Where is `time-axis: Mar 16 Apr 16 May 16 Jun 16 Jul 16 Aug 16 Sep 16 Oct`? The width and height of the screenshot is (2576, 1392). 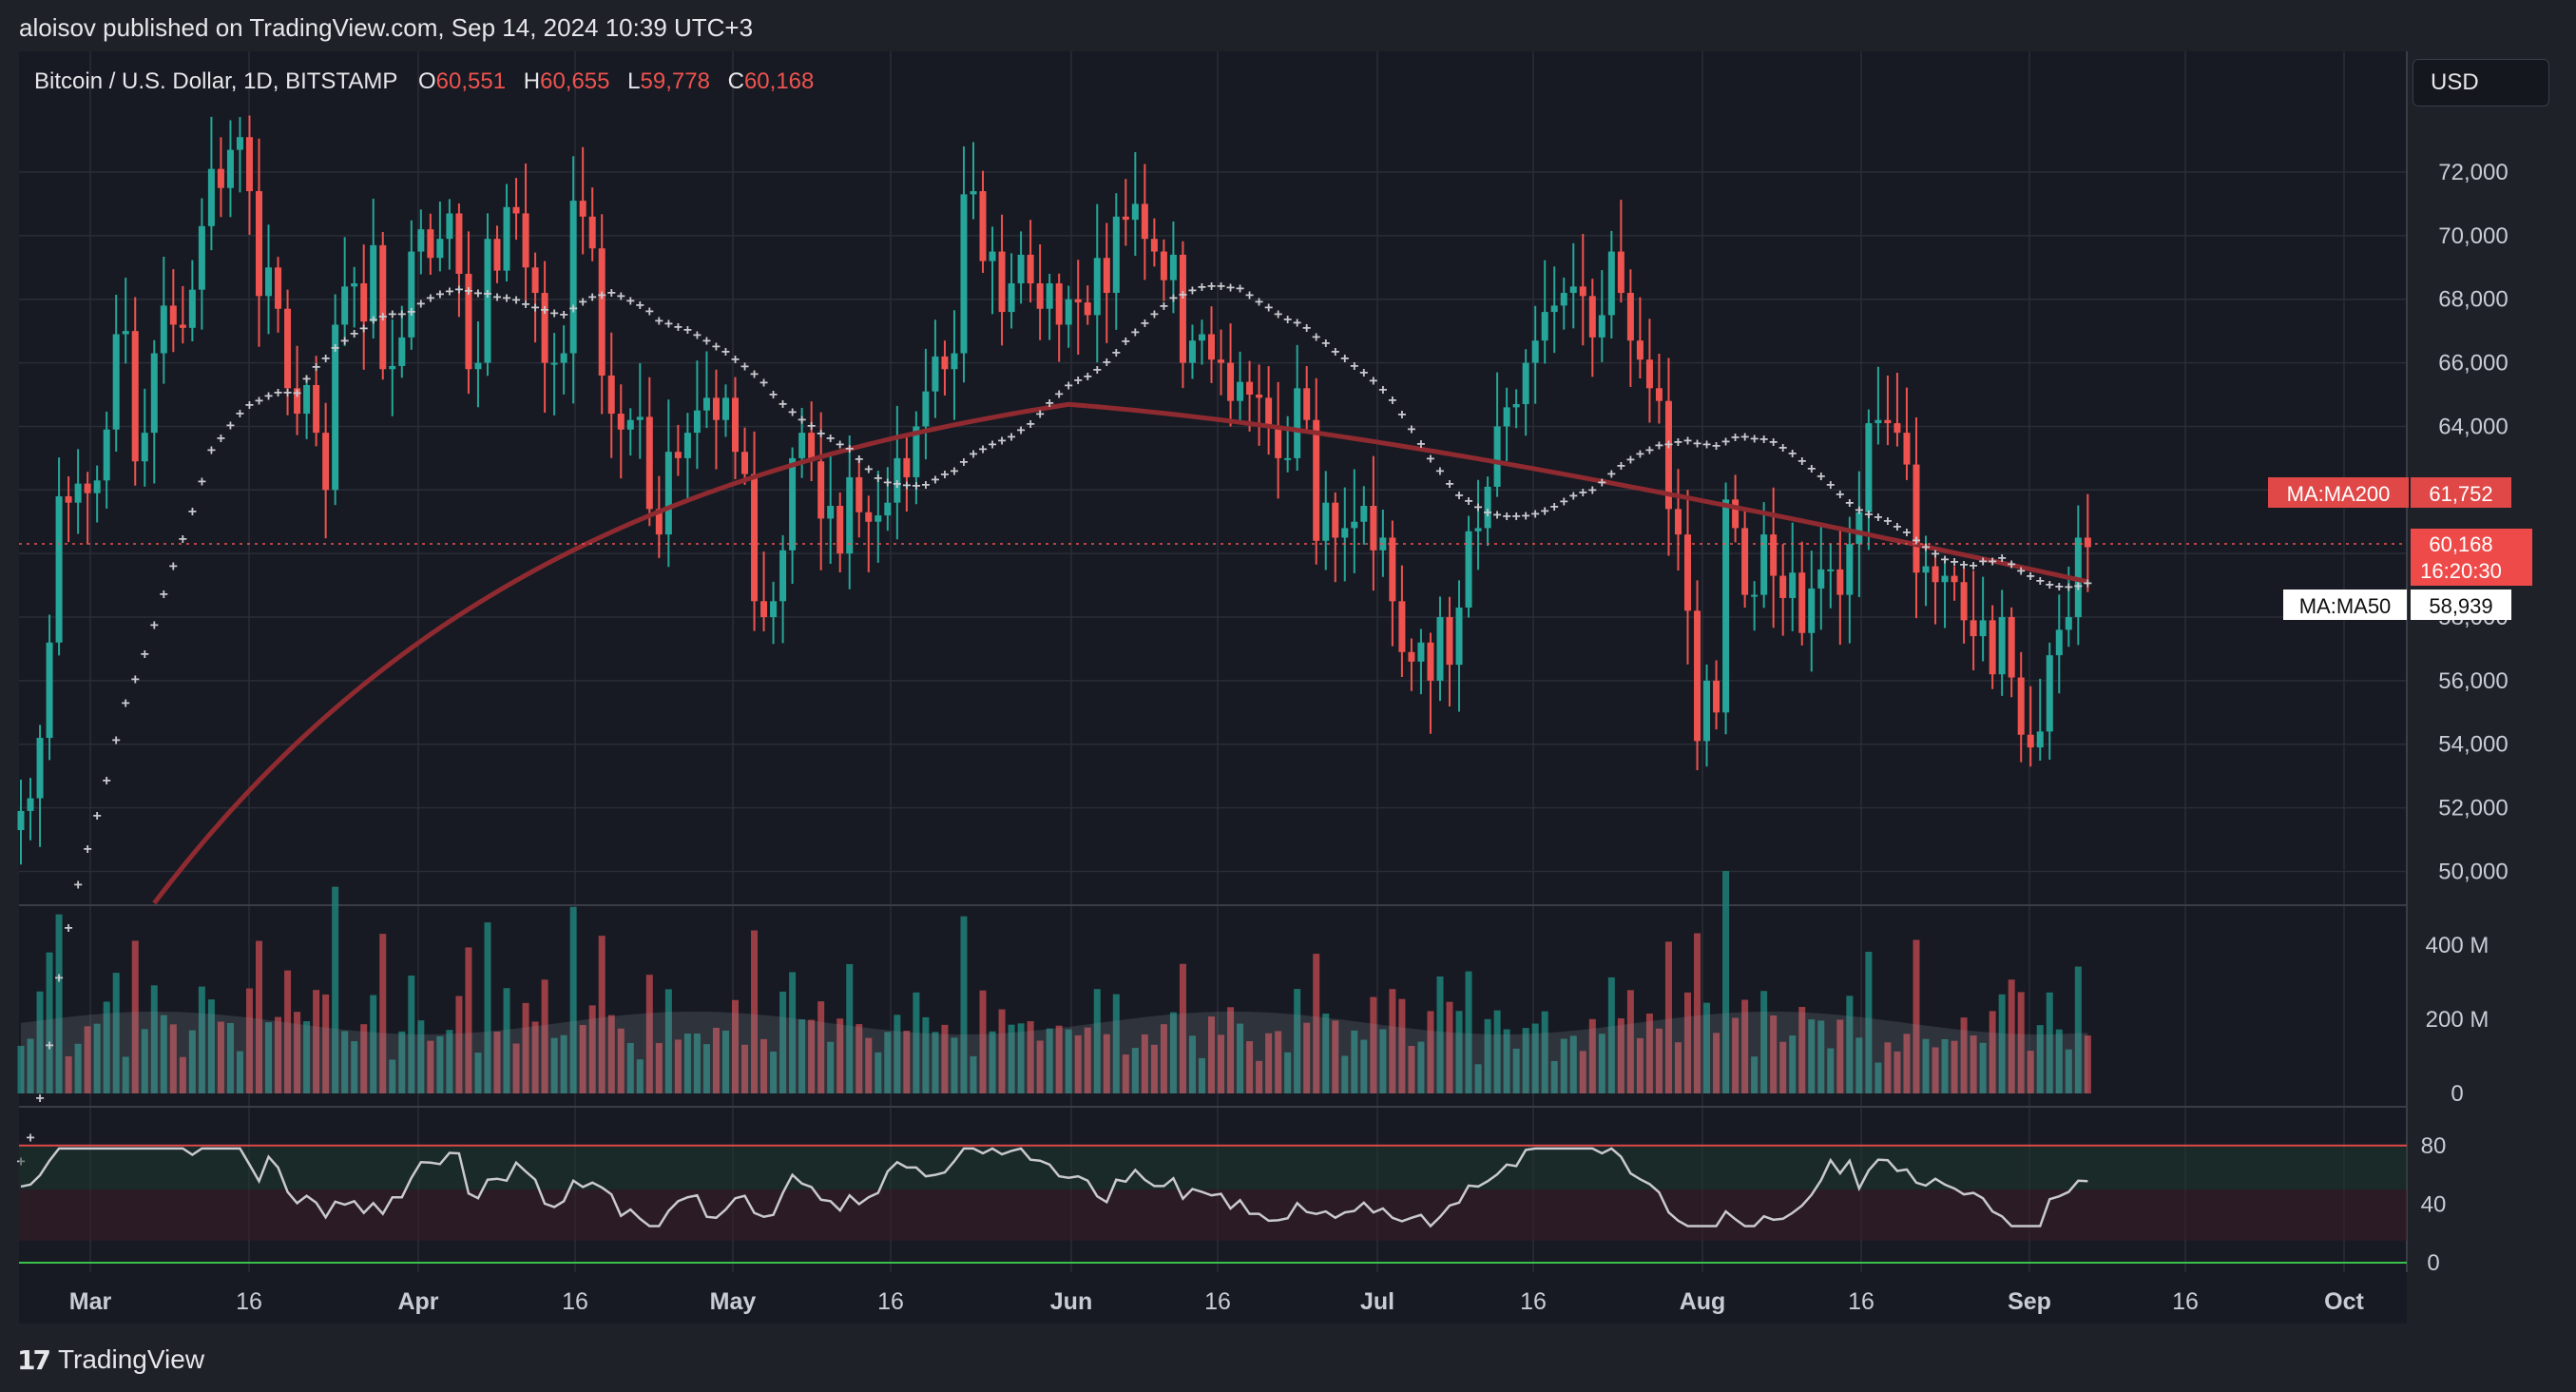 time-axis: Mar 16 Apr 16 May 16 Jun 16 Jul 16 Aug 16 Sep 16 Oct is located at coordinates (1217, 1301).